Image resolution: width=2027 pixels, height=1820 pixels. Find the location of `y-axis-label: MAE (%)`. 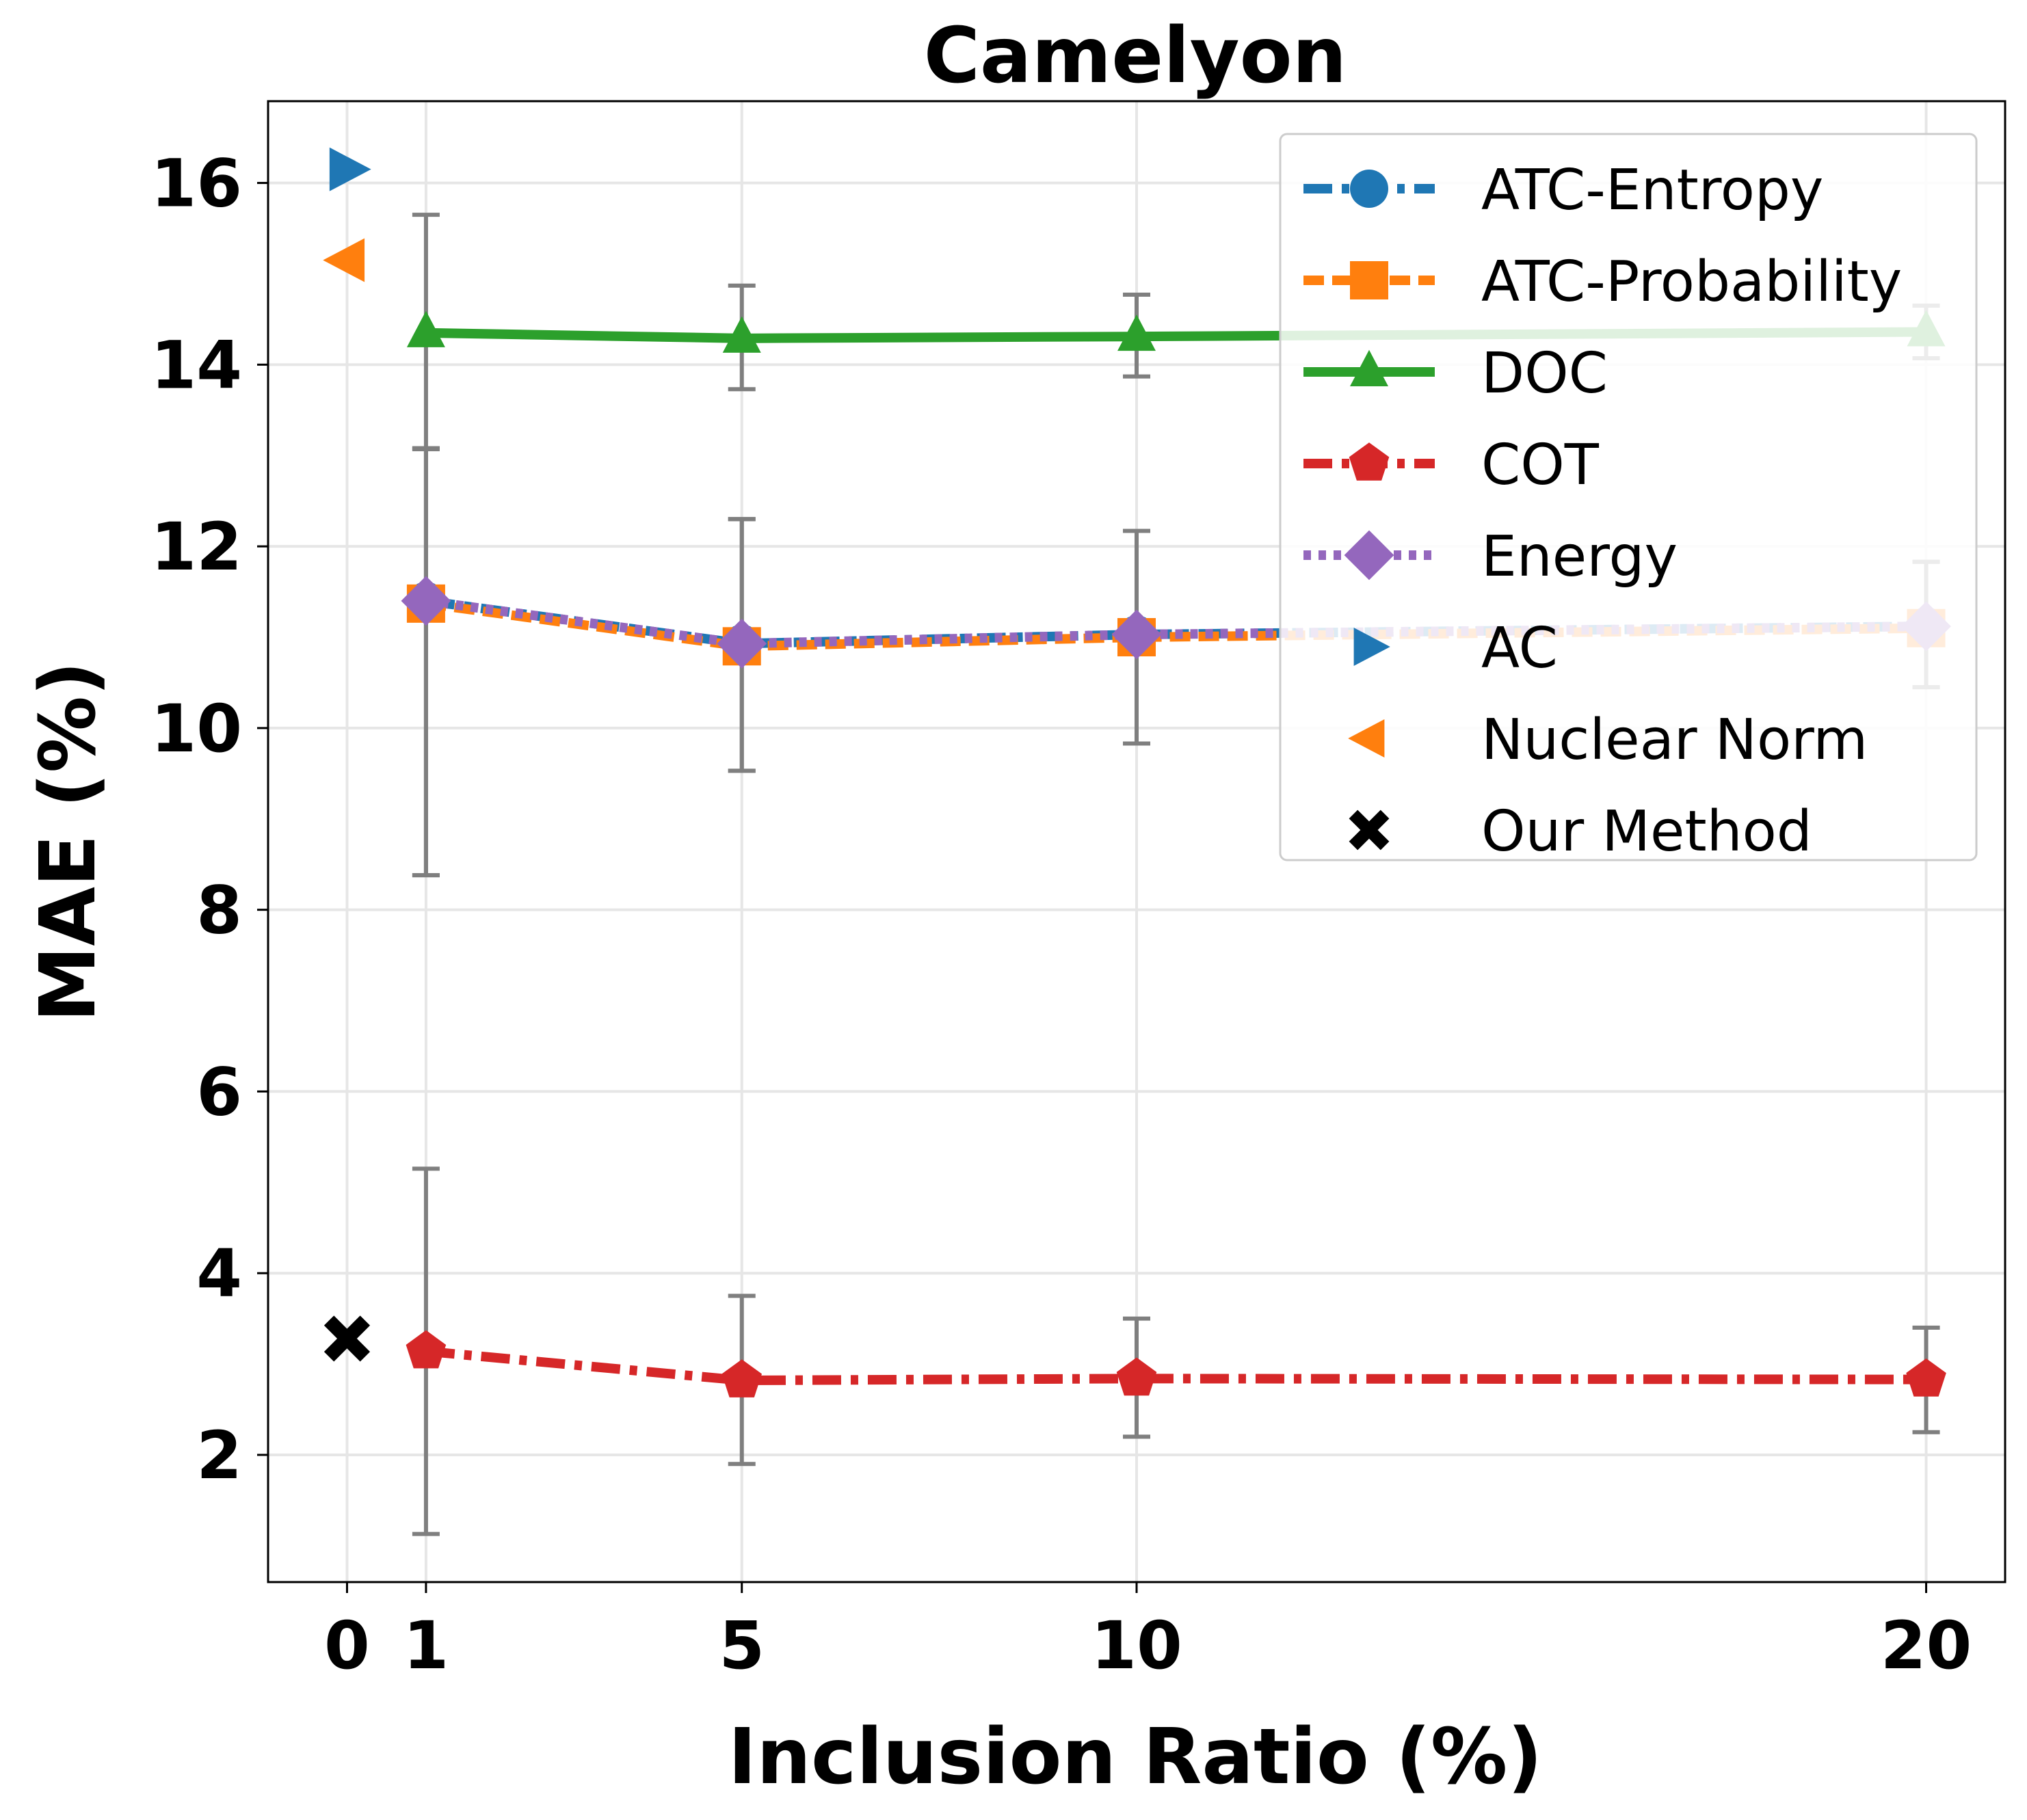

y-axis-label: MAE (%) is located at coordinates (68, 841).